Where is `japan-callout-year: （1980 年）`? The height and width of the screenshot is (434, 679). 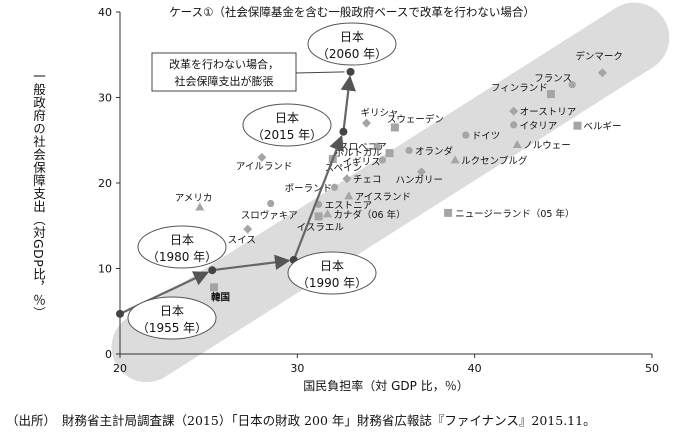
japan-callout-year: （1980 年） is located at coordinates (182, 257).